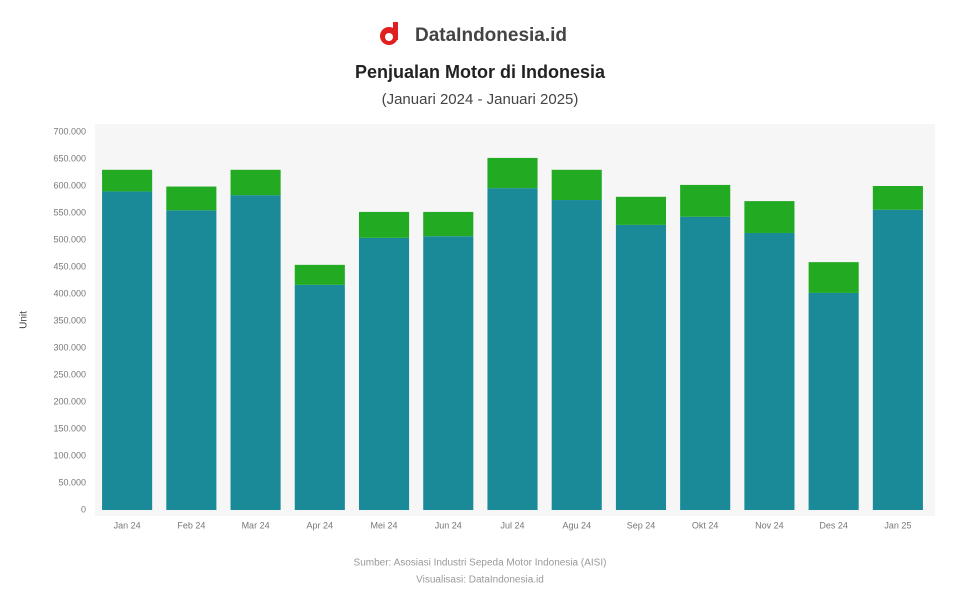  I want to click on y-tick-label: 650.000, so click(69, 158).